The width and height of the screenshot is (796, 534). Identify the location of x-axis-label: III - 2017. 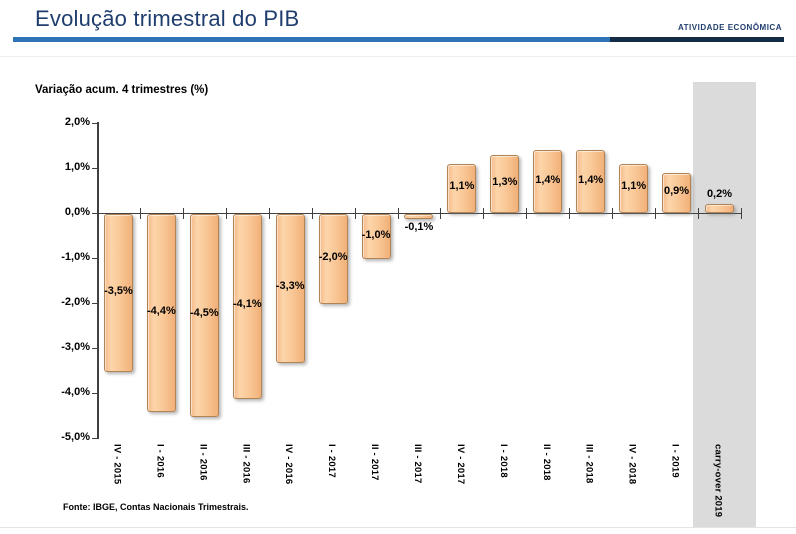
(417, 464).